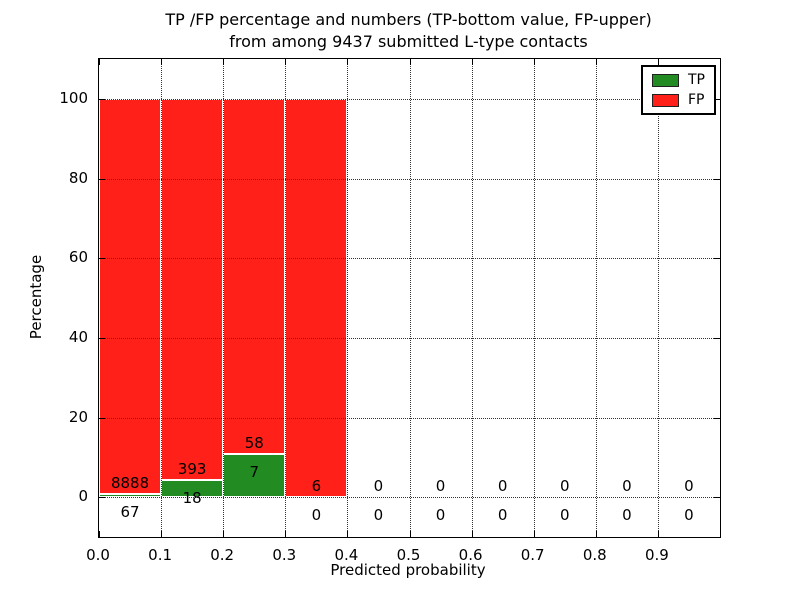 The image size is (800, 600). What do you see at coordinates (254, 472) in the screenshot?
I see `tp-count-label: 7` at bounding box center [254, 472].